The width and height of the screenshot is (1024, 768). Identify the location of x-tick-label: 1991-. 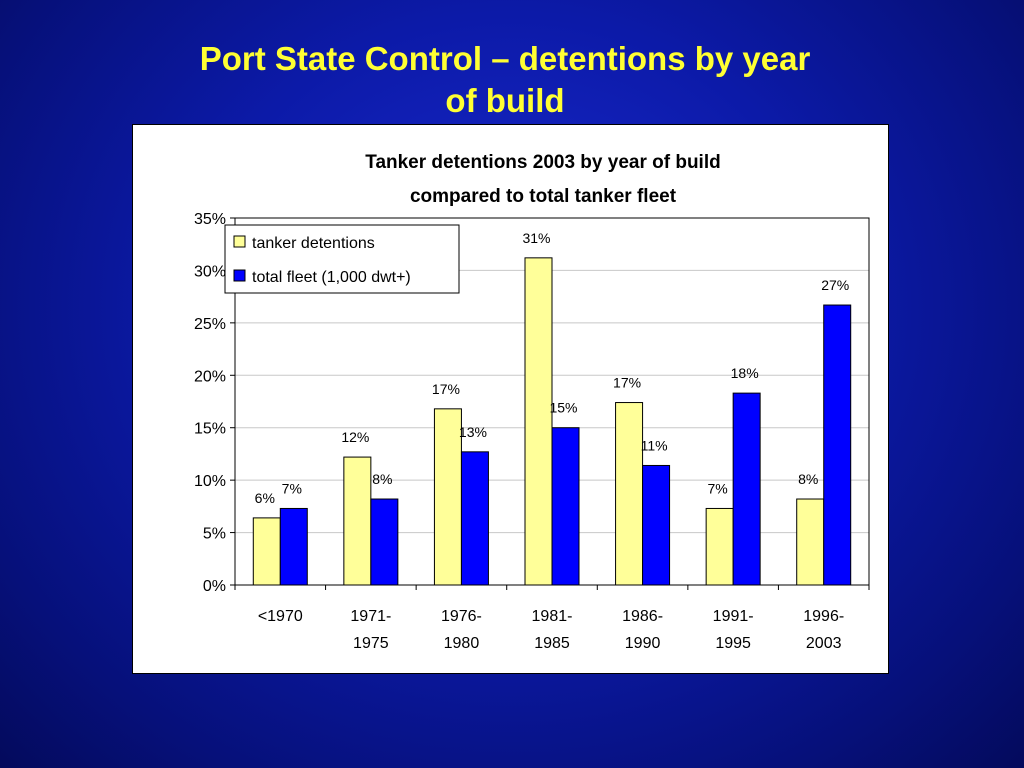
(733, 616).